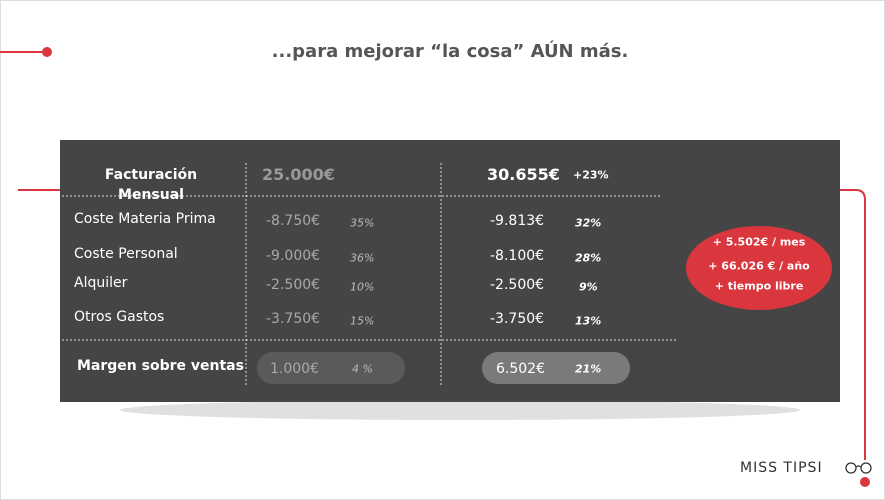  I want to click on logo: MISS TIPSI, so click(781, 468).